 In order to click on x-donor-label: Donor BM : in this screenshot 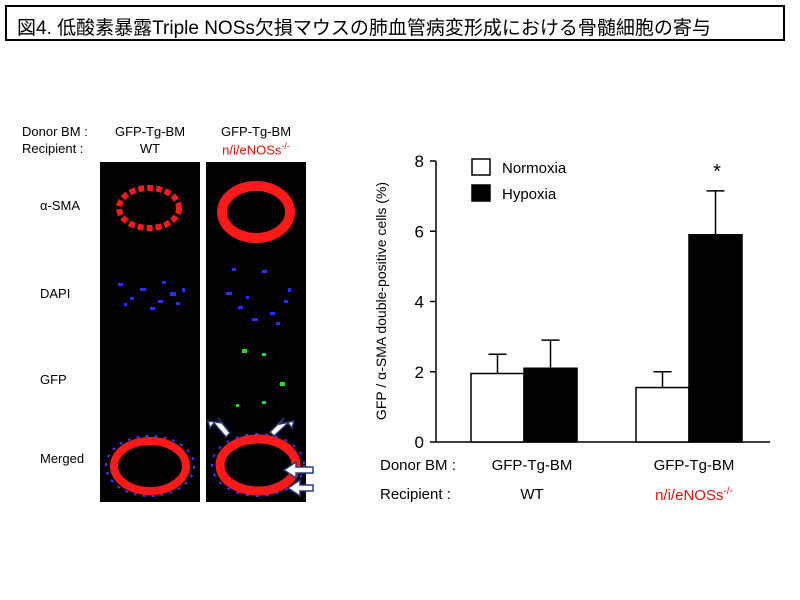, I will do `click(418, 465)`.